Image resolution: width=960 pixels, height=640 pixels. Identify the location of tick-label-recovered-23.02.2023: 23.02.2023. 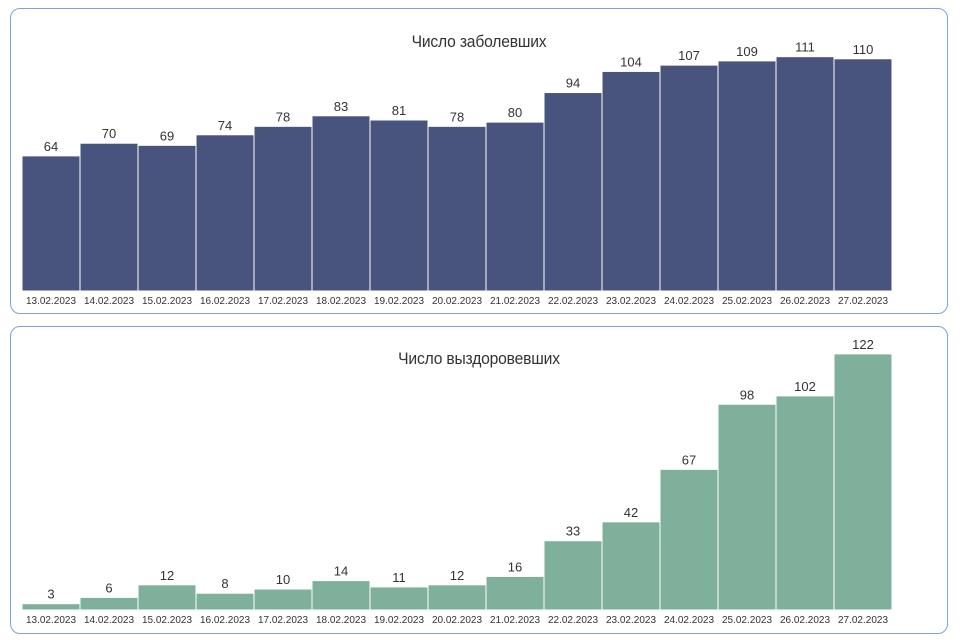
(631, 620).